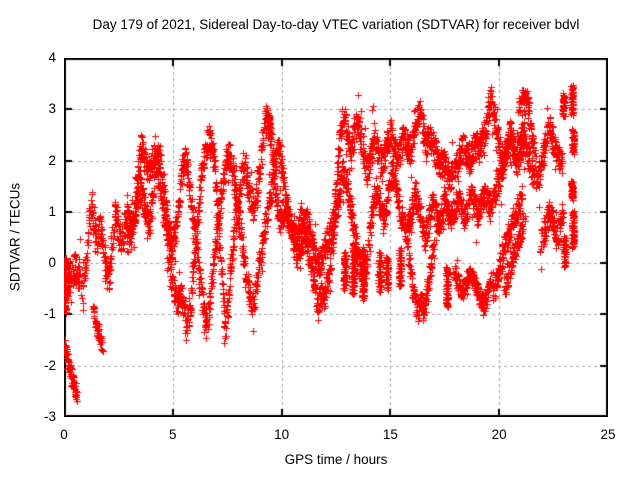 The height and width of the screenshot is (480, 640). What do you see at coordinates (49, 365) in the screenshot?
I see `y-tick-label: -2` at bounding box center [49, 365].